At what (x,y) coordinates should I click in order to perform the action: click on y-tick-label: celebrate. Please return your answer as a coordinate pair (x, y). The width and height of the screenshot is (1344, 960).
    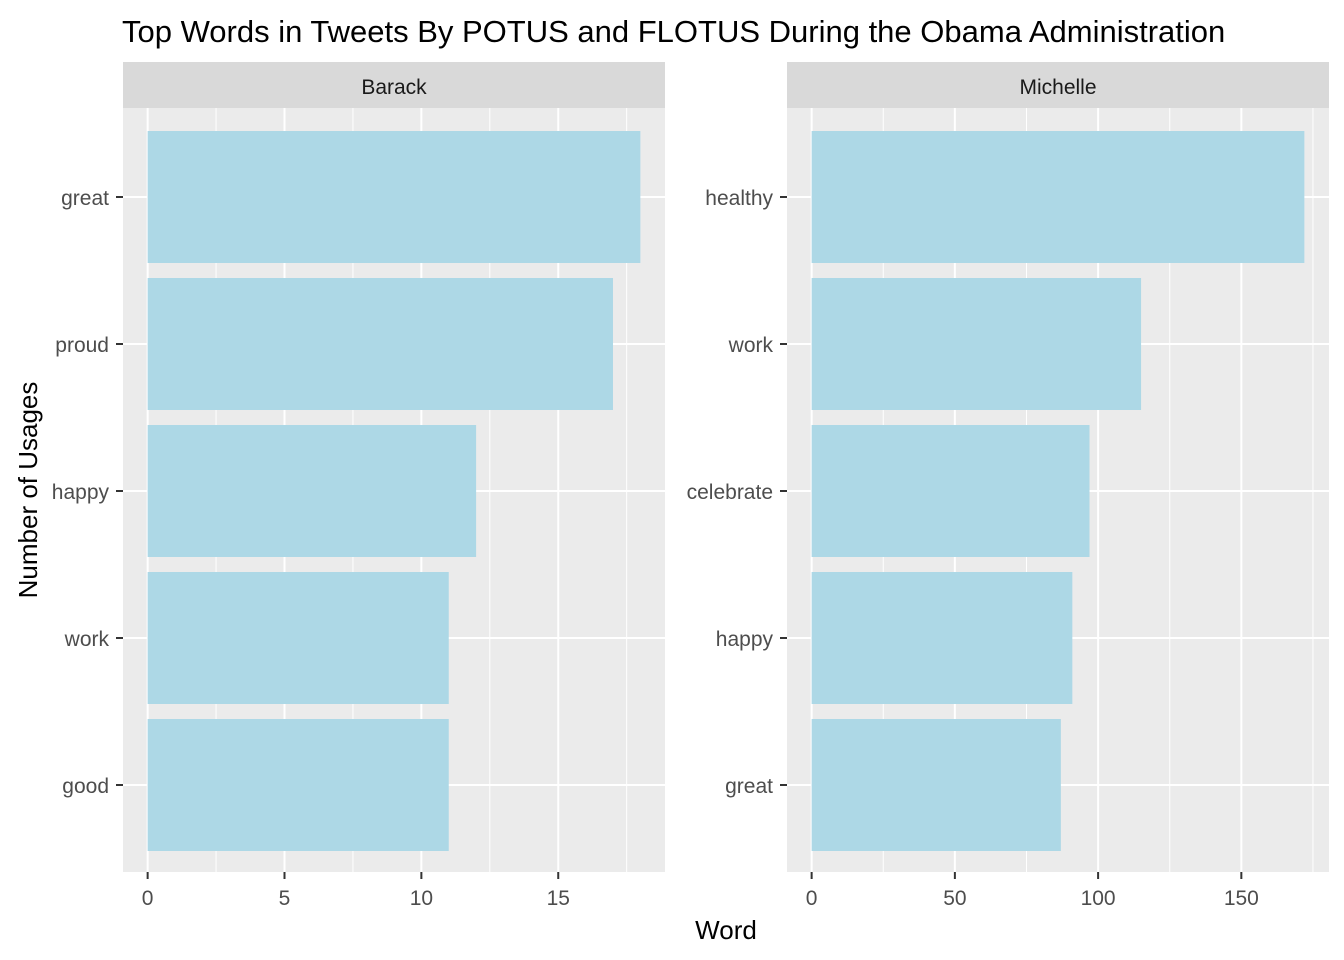
    Looking at the image, I should click on (730, 492).